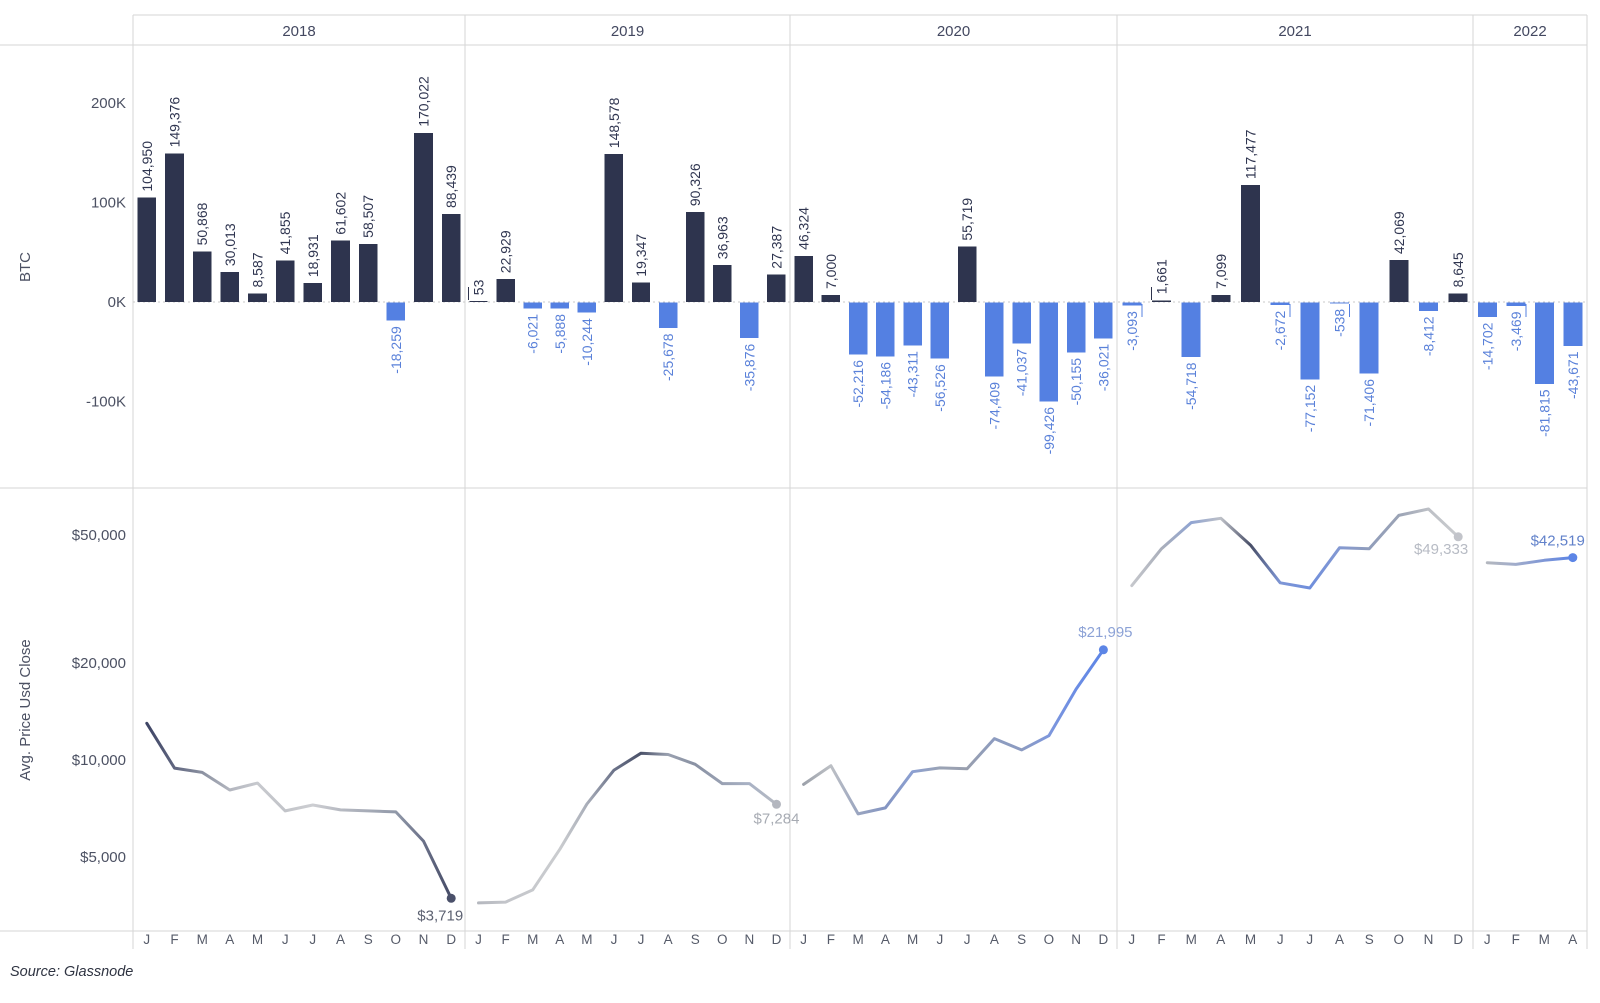  I want to click on bar-value-label: 18,931, so click(313, 255).